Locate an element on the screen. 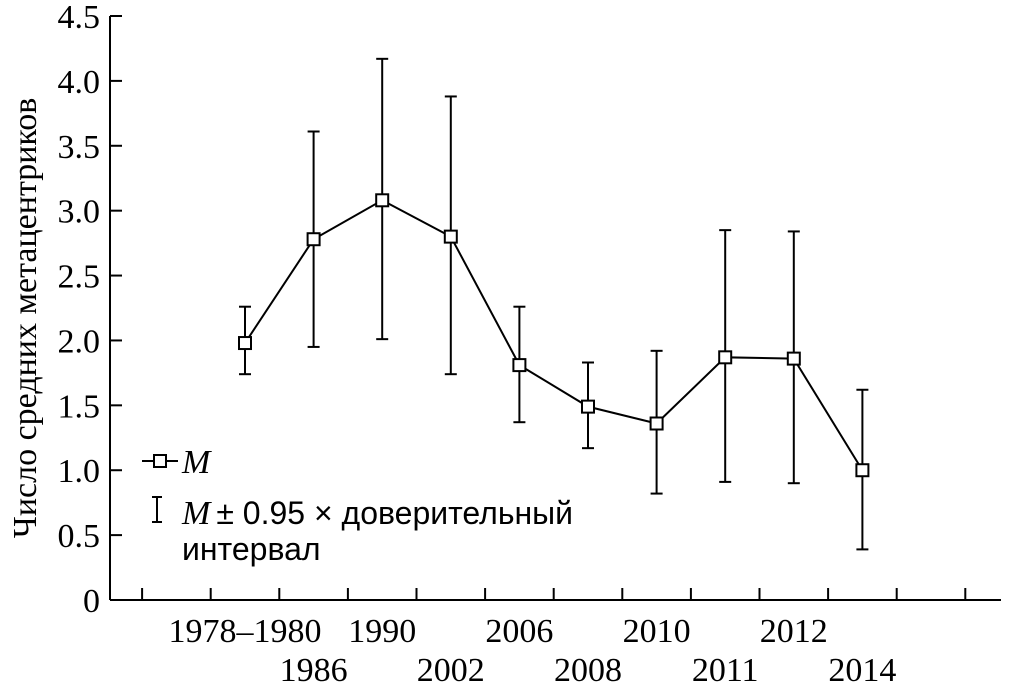  legend-ci-label: M ± 0.95 × доверительный is located at coordinates (377, 513).